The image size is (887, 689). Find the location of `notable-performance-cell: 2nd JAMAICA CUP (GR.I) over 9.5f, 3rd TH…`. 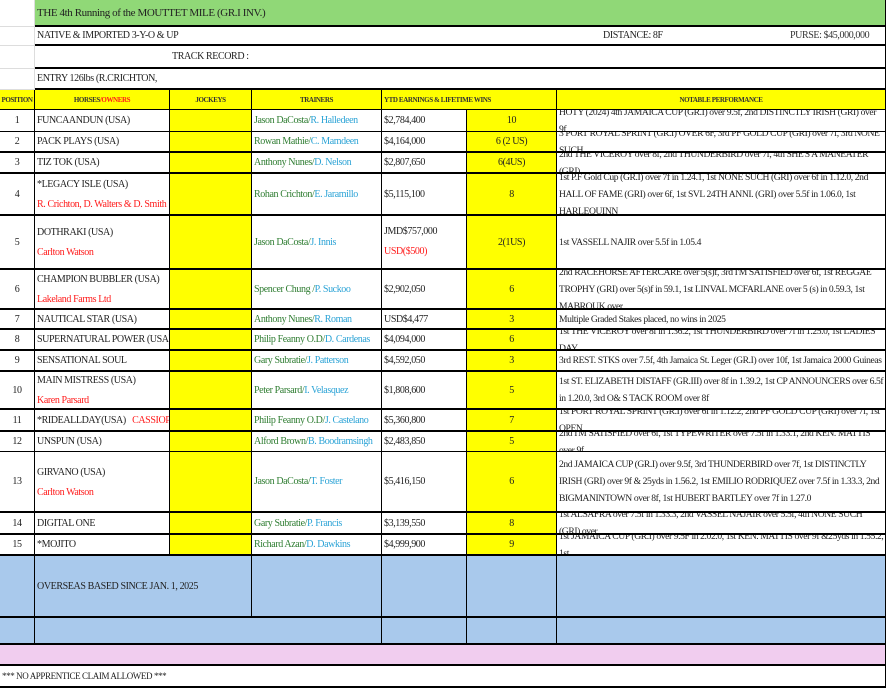

notable-performance-cell: 2nd JAMAICA CUP (GR.I) over 9.5f, 3rd TH… is located at coordinates (721, 482).